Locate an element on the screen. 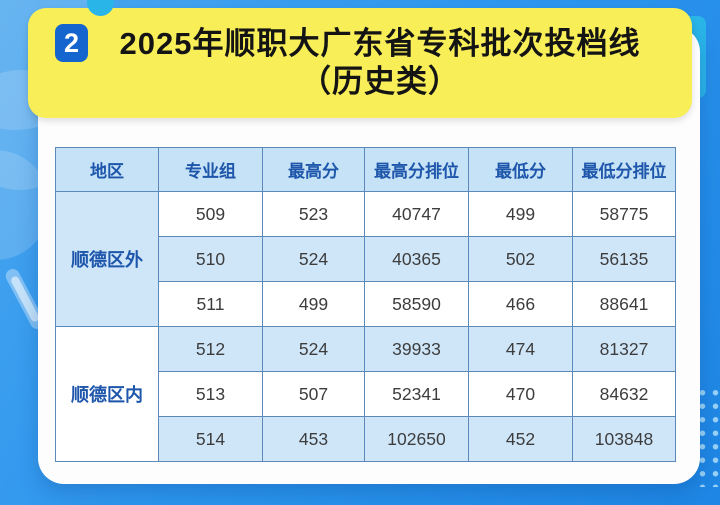 The width and height of the screenshot is (720, 505). table-cell: 523 is located at coordinates (313, 214).